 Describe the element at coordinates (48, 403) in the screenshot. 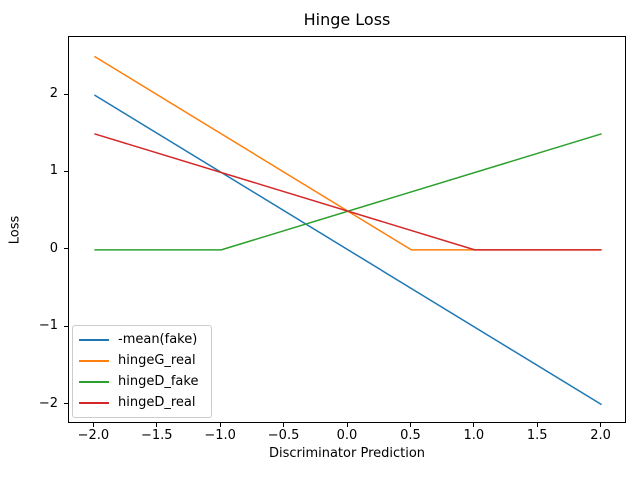

I see `y-tick-label: −2` at that location.